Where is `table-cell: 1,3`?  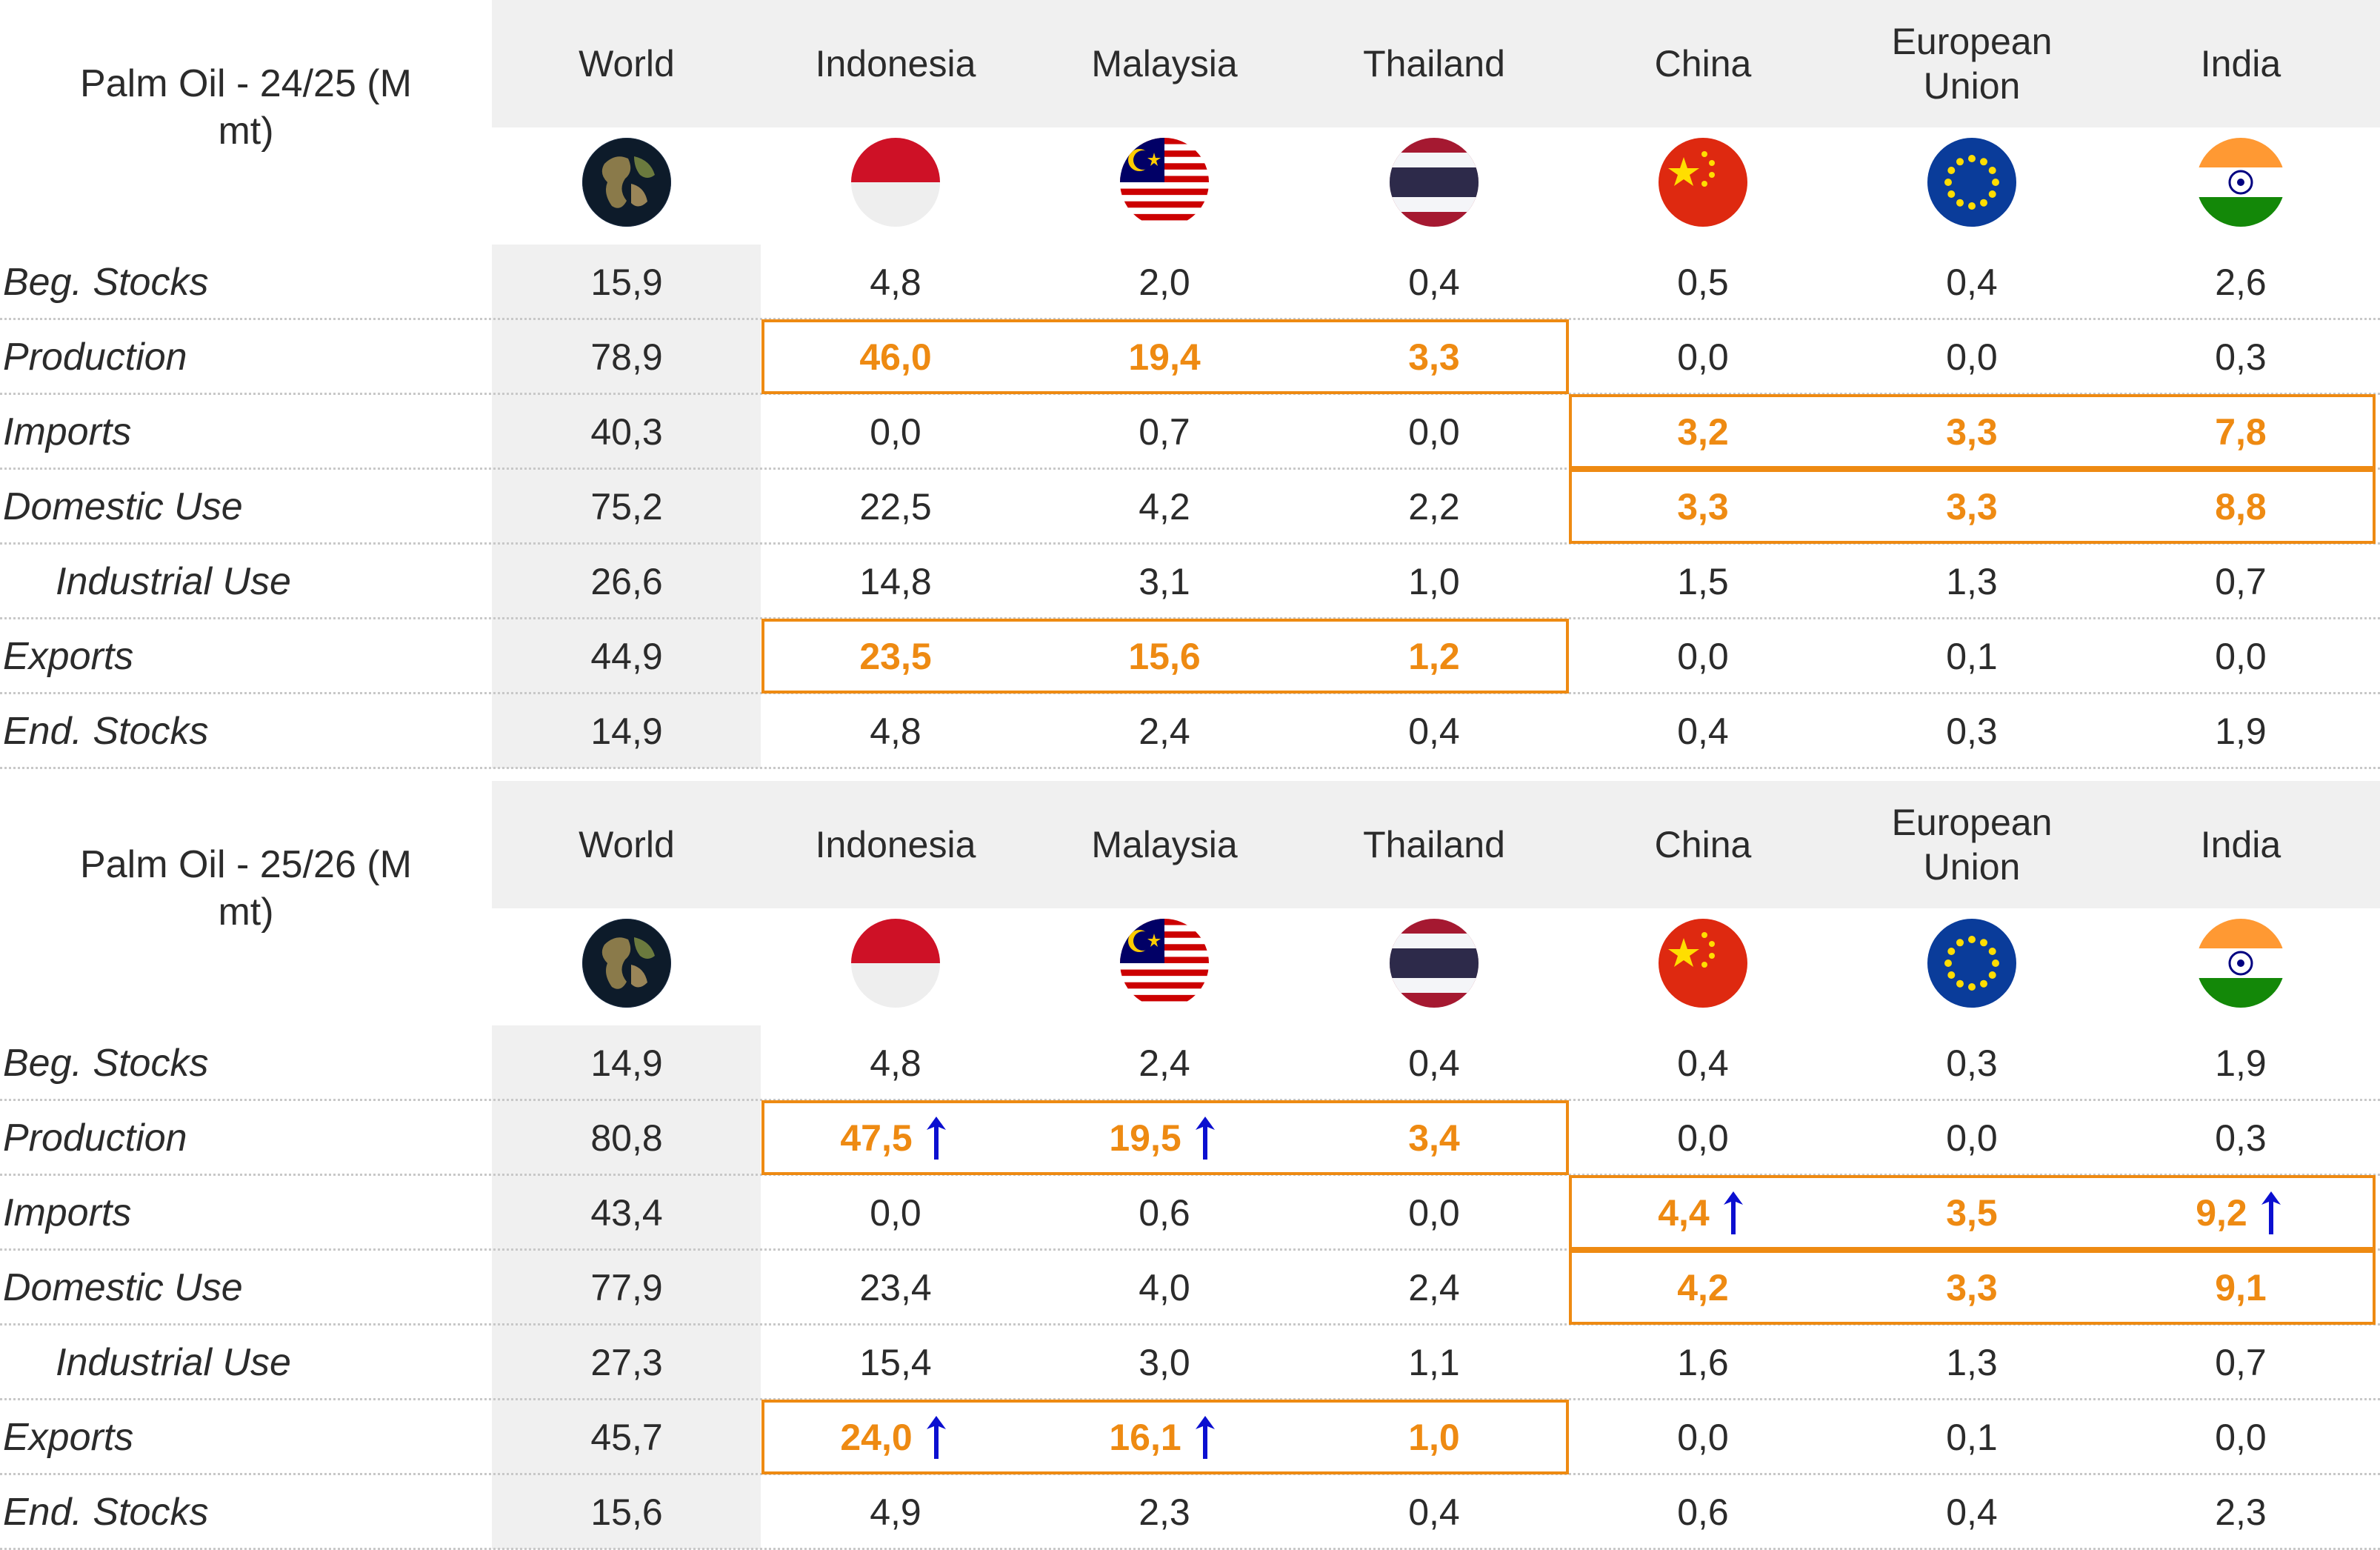
table-cell: 1,3 is located at coordinates (1972, 581).